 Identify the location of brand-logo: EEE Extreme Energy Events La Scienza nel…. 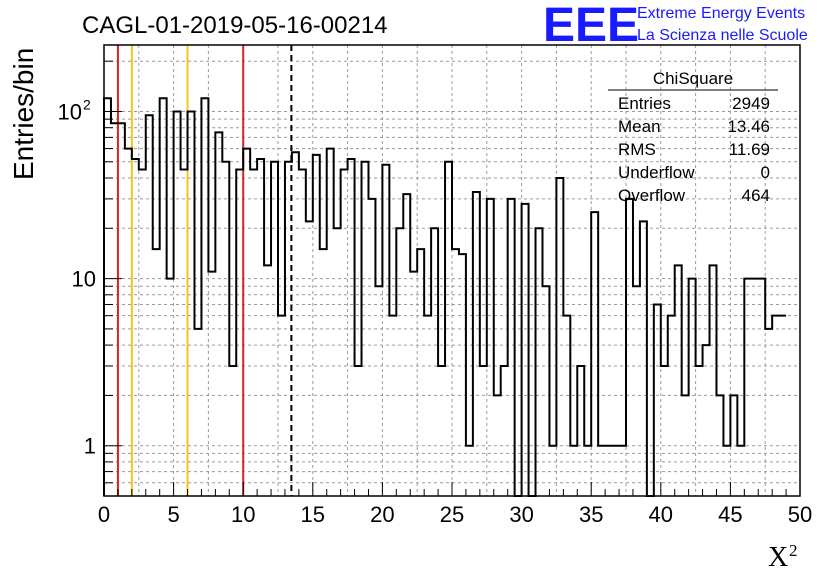
(675, 26).